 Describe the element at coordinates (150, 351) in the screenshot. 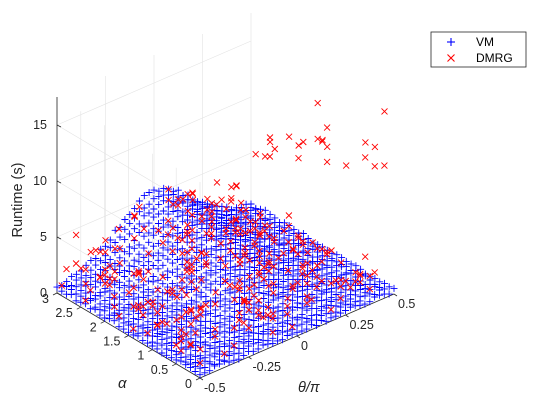

I see `y-axis-tick` at that location.